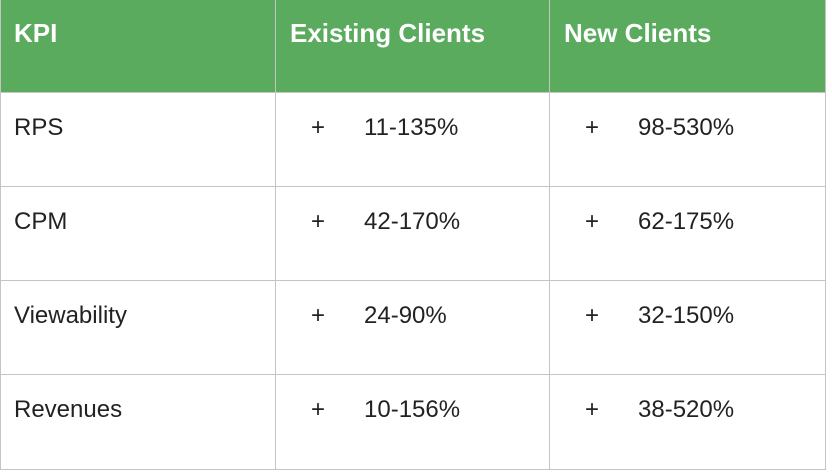 This screenshot has height=476, width=832. I want to click on header-text: KPI, so click(36, 33).